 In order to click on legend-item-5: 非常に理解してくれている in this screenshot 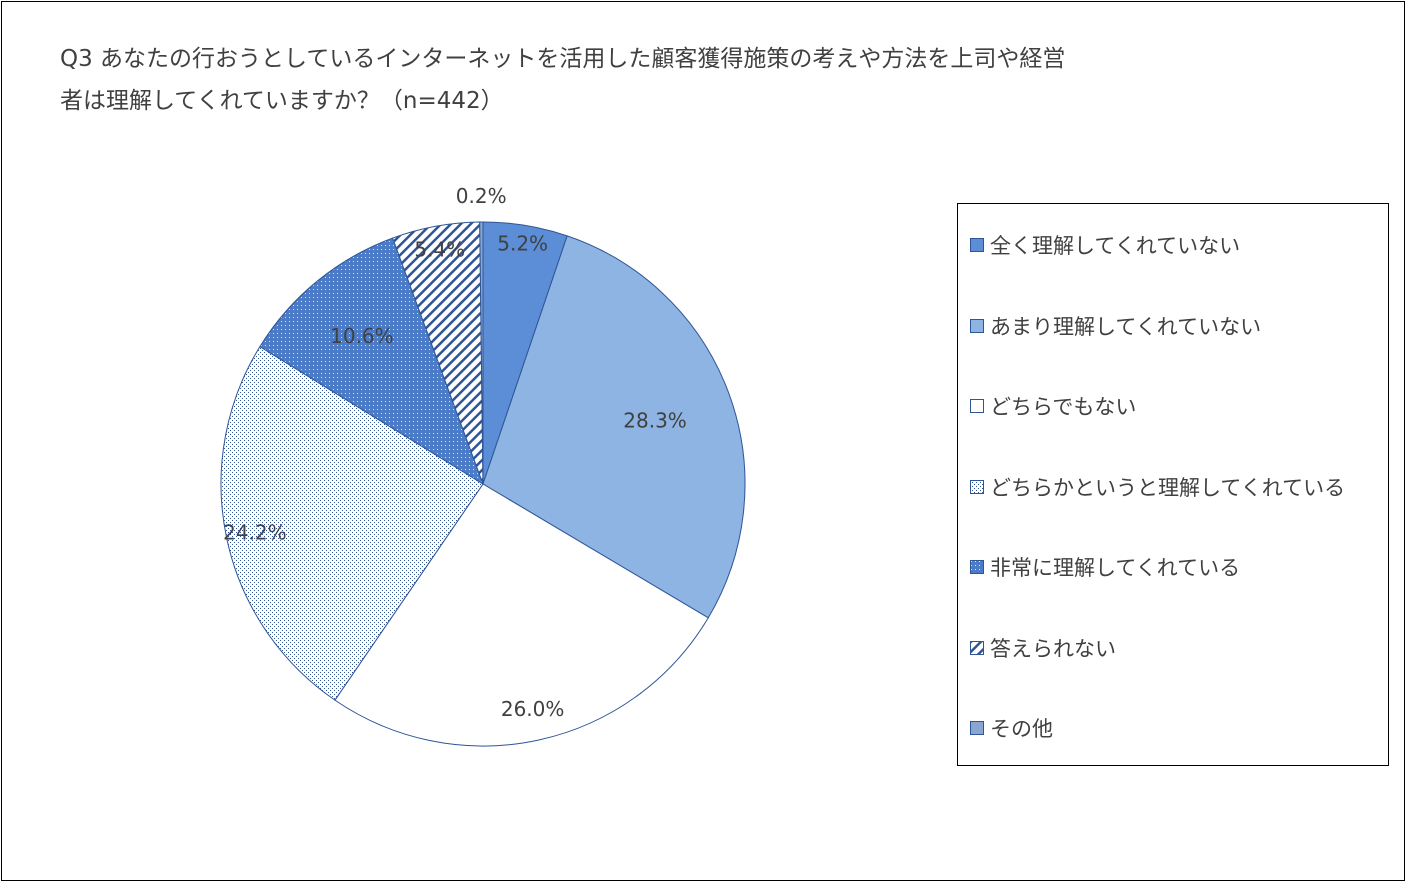, I will do `click(1105, 567)`.